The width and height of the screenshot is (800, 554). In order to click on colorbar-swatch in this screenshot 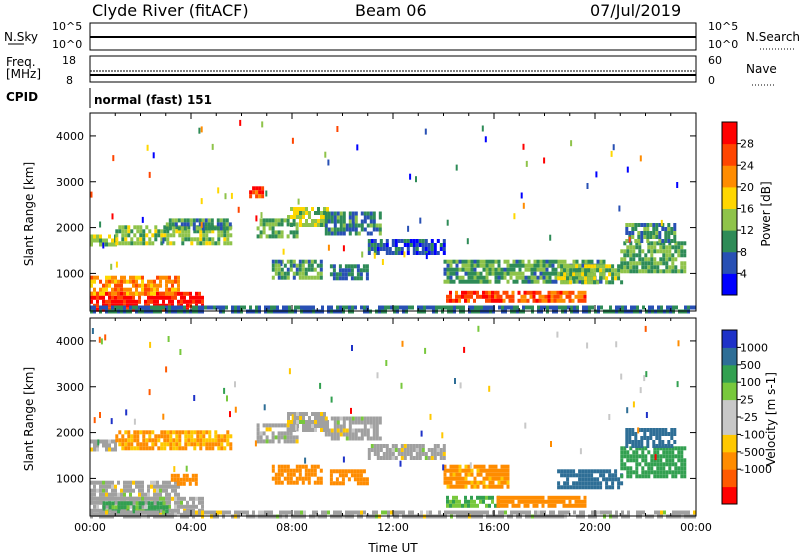, I will do `click(729, 408)`.